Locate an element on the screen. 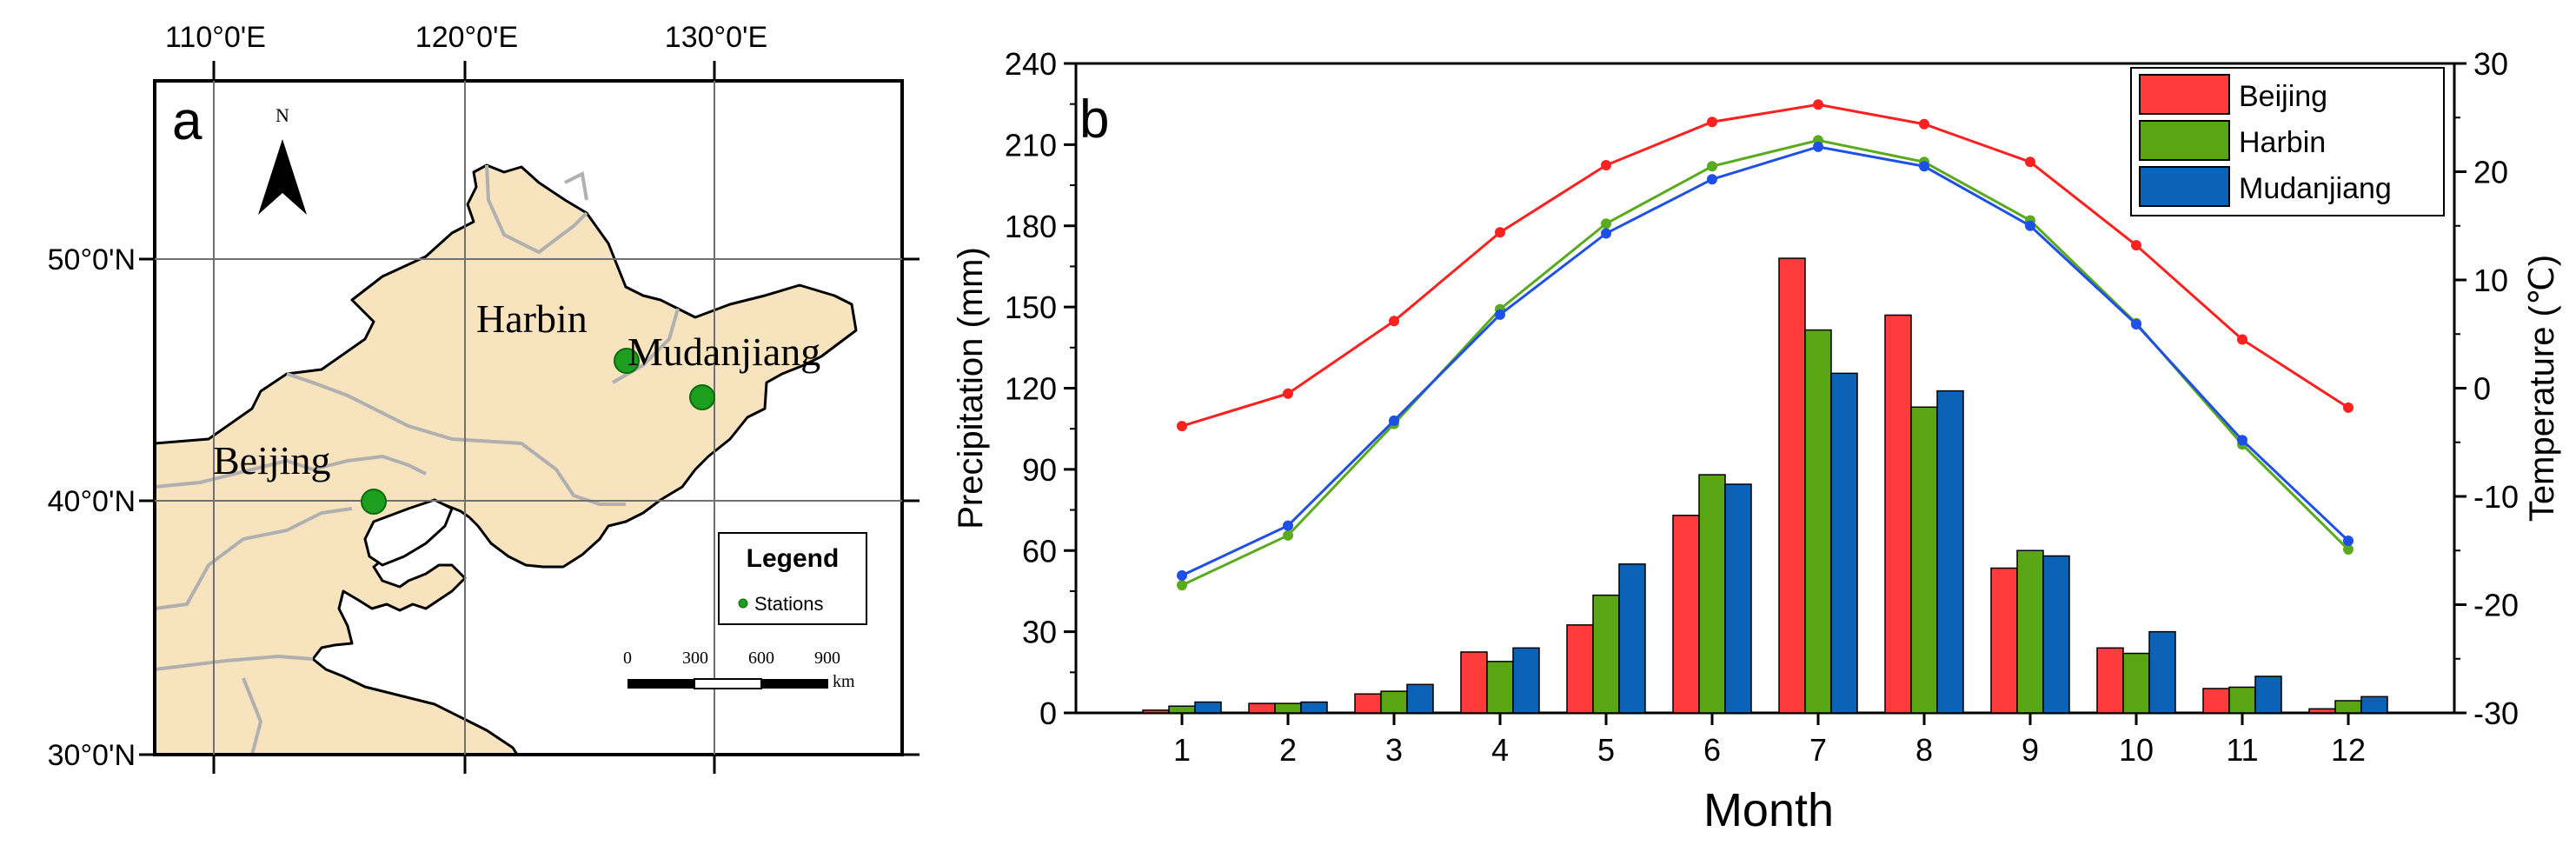 This screenshot has width=2576, height=852. x-tick-label-2: 2 is located at coordinates (1288, 750).